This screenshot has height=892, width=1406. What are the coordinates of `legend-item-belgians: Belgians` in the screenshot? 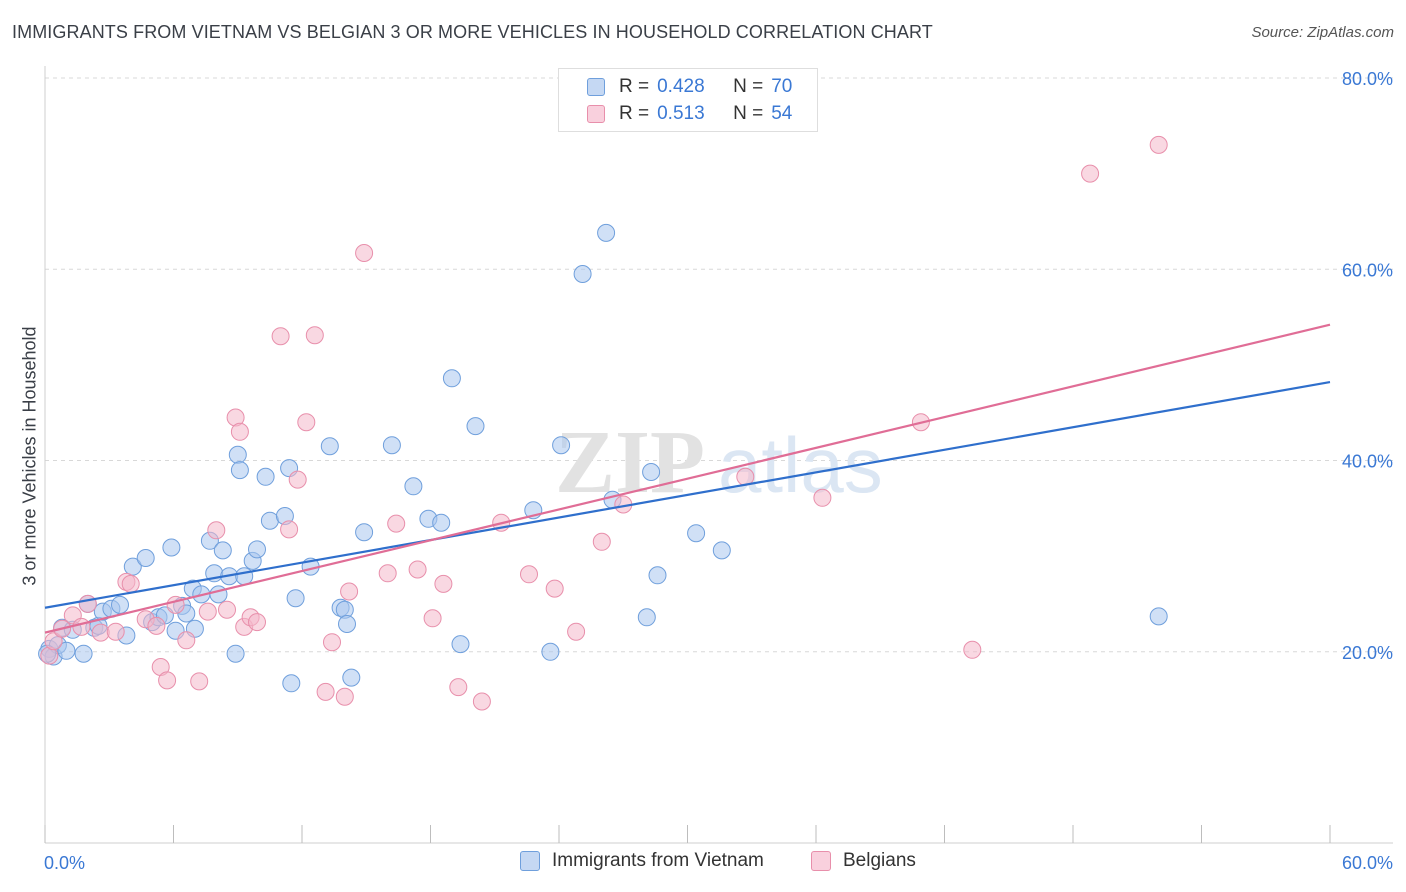 It's located at (863, 861).